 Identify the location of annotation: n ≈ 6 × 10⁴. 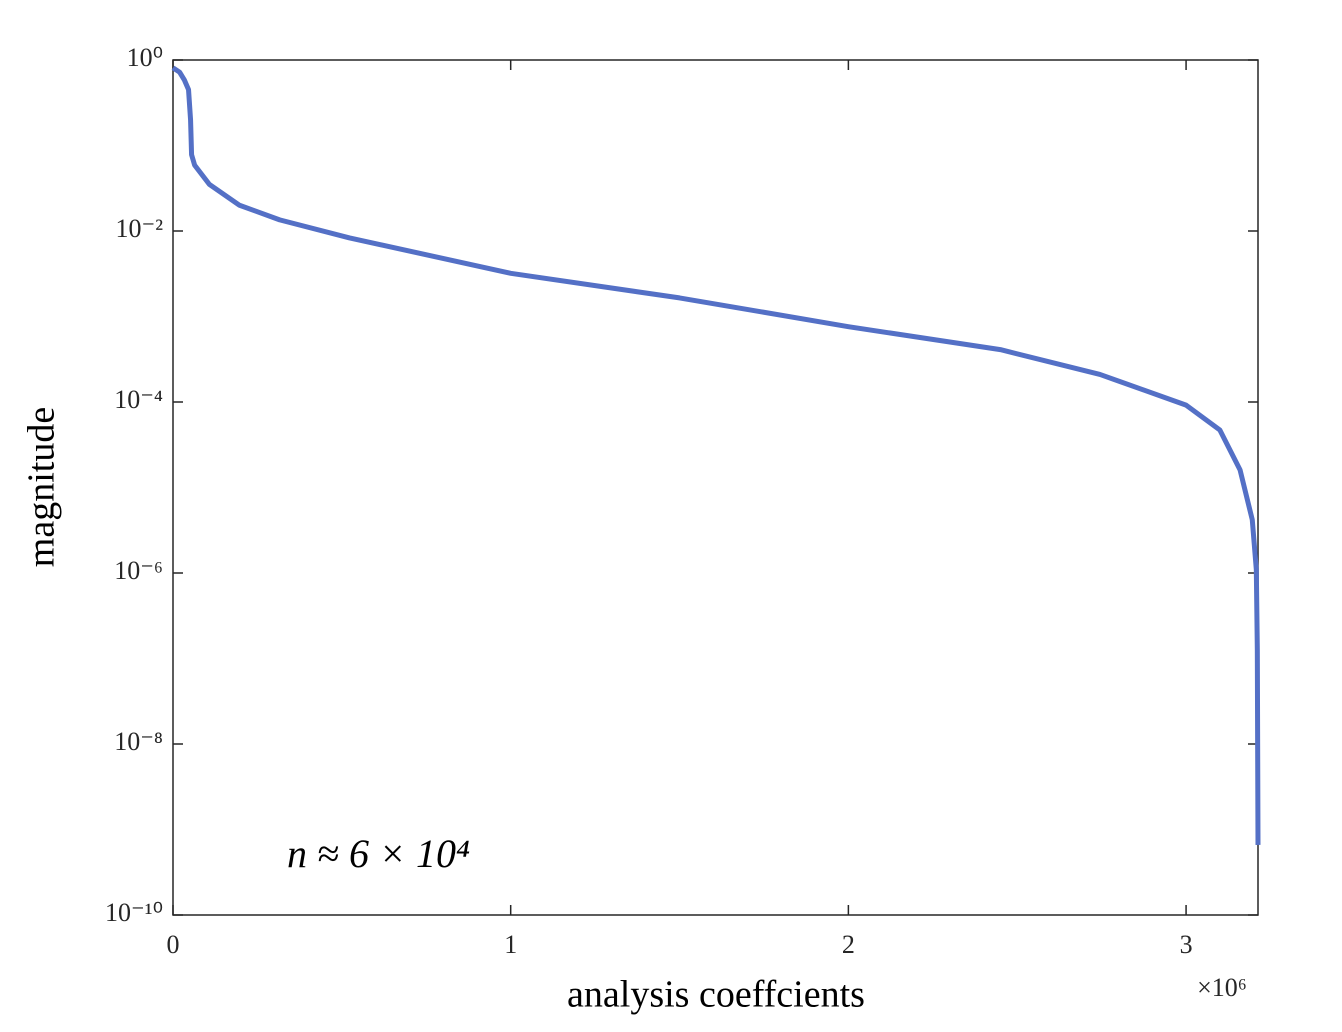
(378, 853).